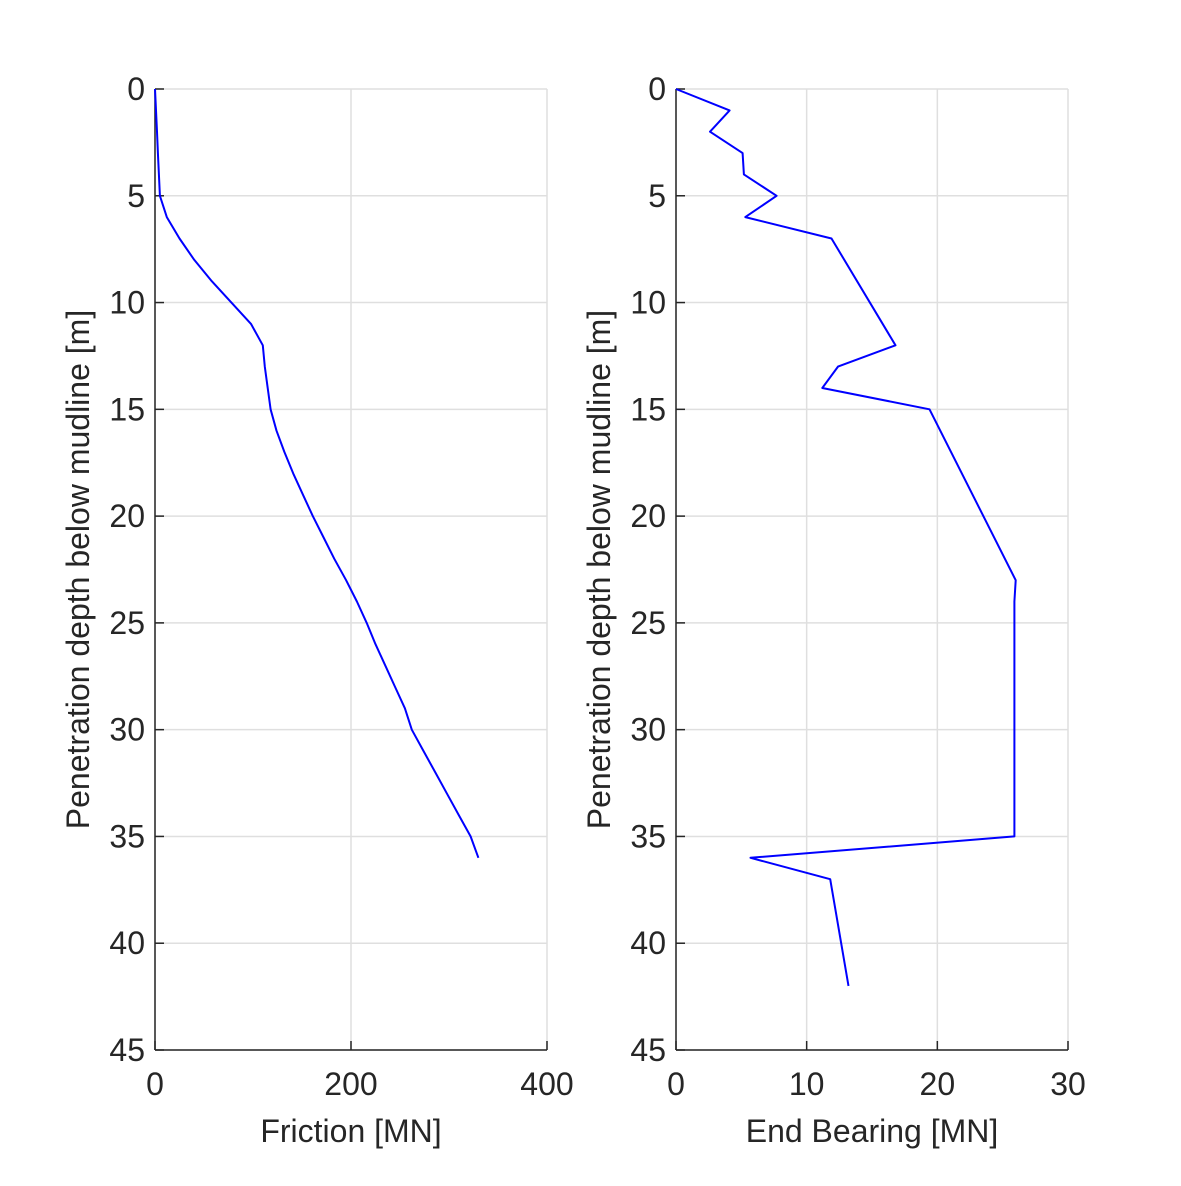 This screenshot has width=1181, height=1186. What do you see at coordinates (648, 730) in the screenshot?
I see `end-bearing-y-tick-label: 30` at bounding box center [648, 730].